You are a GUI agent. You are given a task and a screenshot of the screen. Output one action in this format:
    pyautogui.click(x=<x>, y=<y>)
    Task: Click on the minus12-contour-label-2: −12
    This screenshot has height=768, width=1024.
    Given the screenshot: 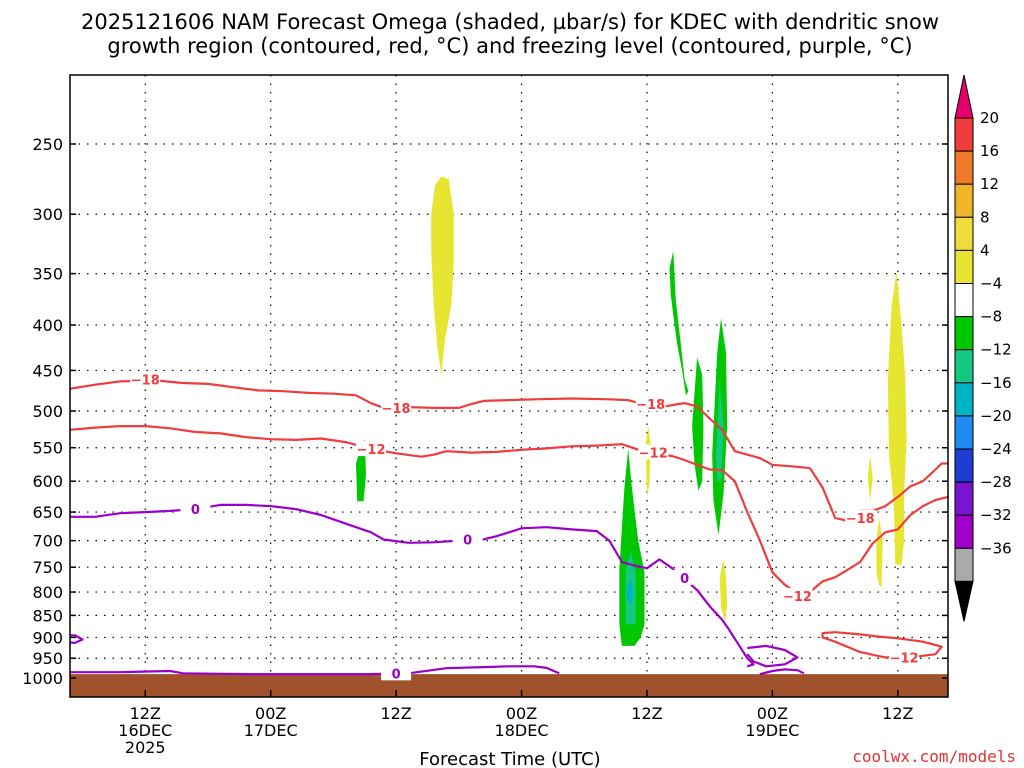 What is the action you would take?
    pyautogui.click(x=797, y=597)
    